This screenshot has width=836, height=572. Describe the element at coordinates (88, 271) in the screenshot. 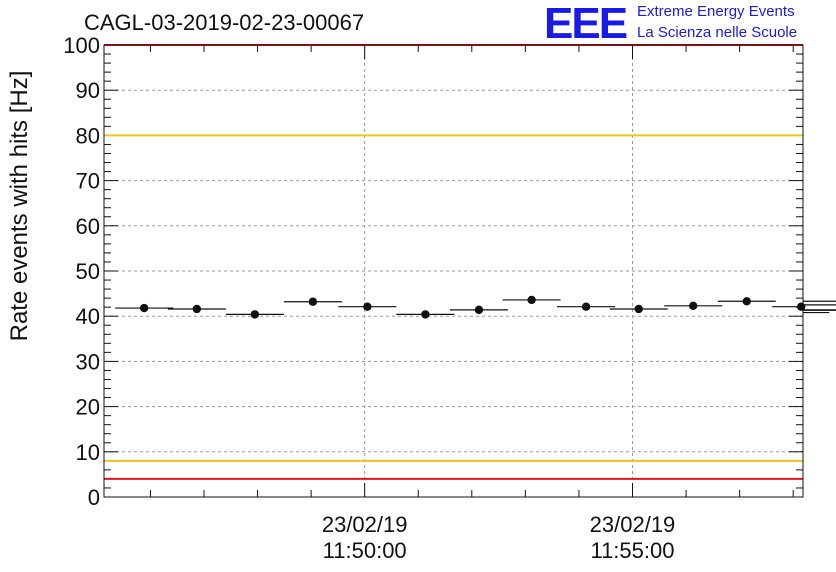

I see `y-tick-label: 50` at that location.